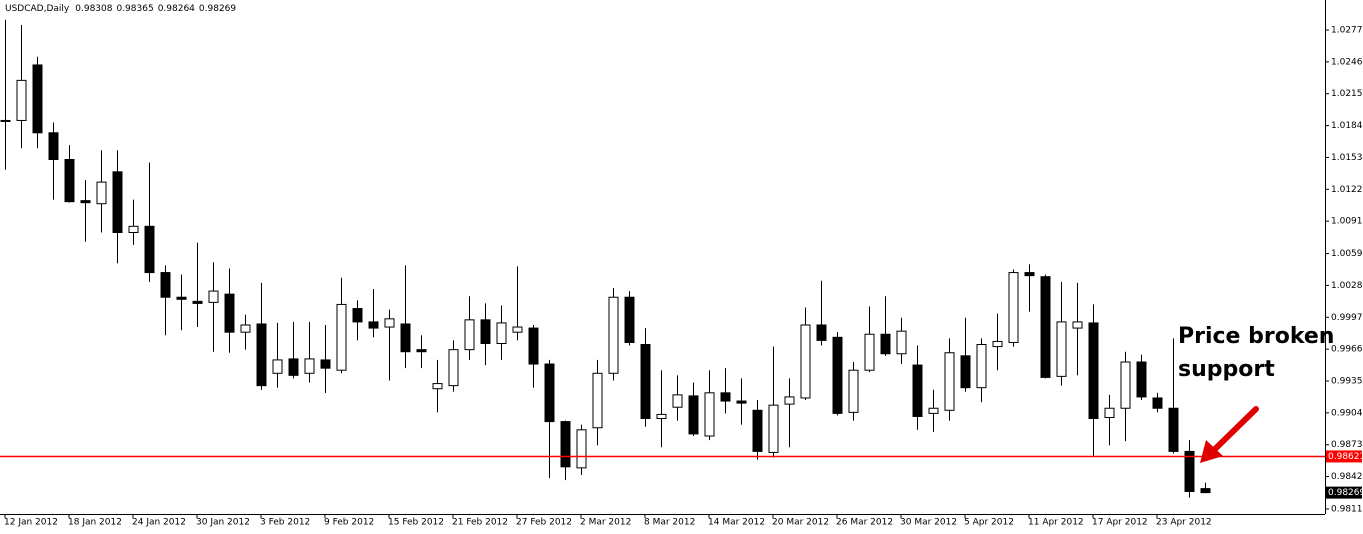 The width and height of the screenshot is (1363, 534). I want to click on y-tick-label: 1.02770, so click(1347, 31).